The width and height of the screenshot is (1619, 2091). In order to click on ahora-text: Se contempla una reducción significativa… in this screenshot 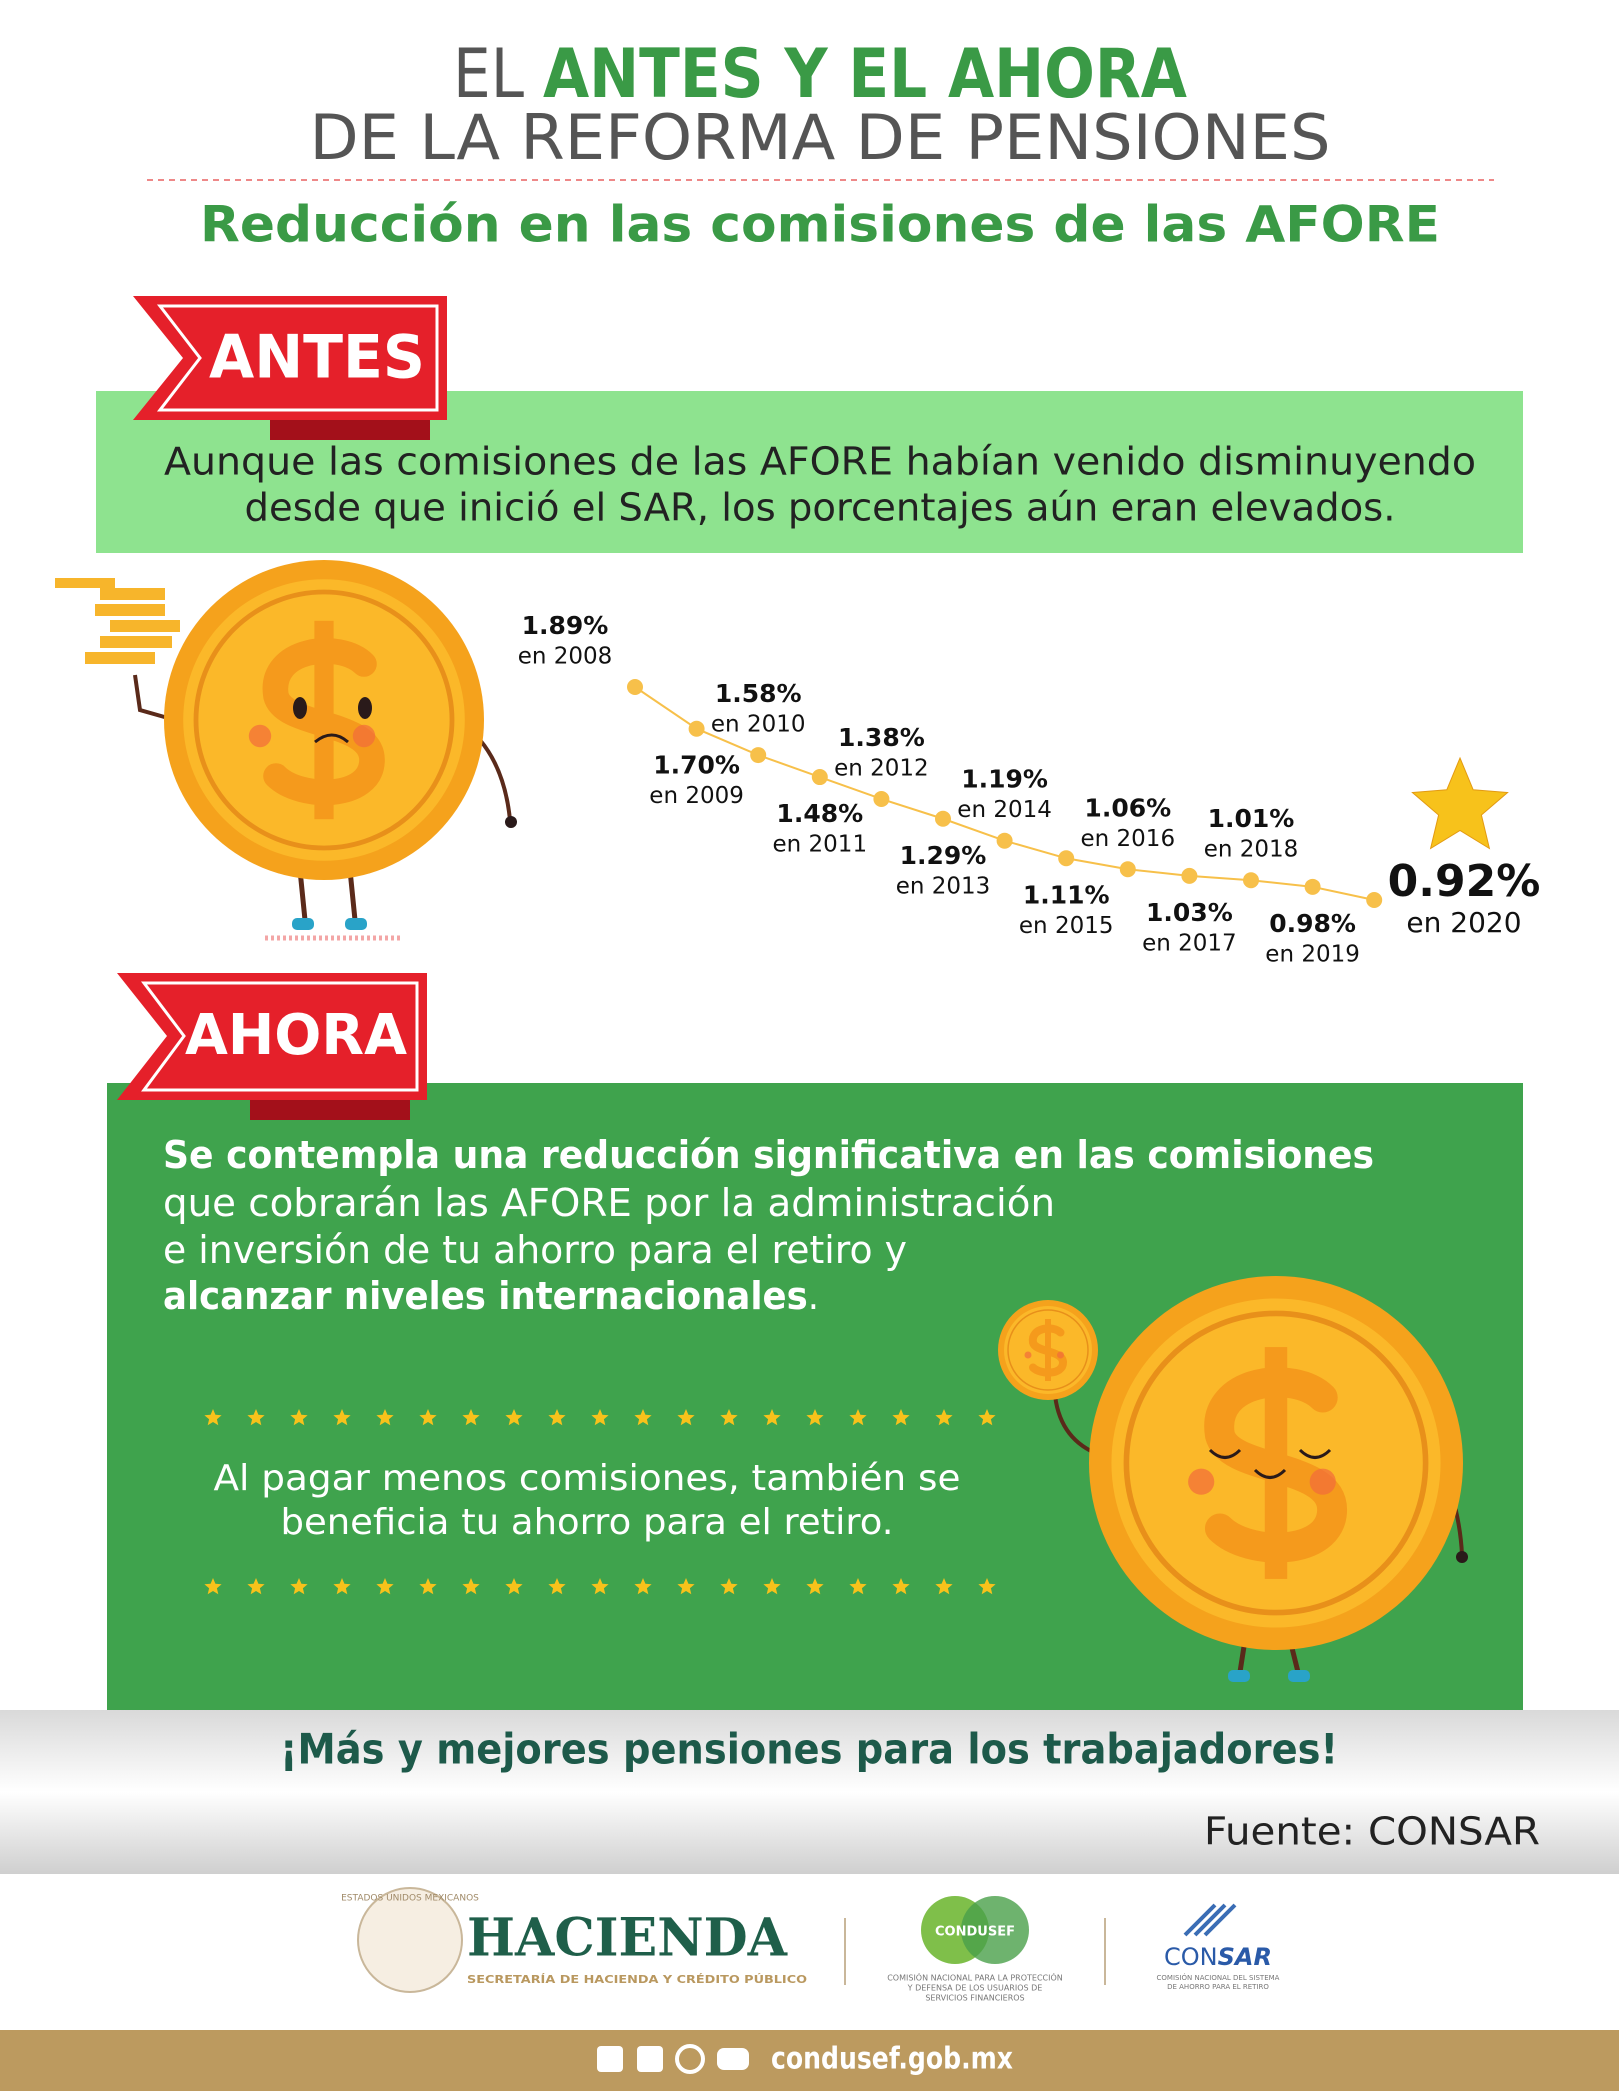, I will do `click(768, 1225)`.